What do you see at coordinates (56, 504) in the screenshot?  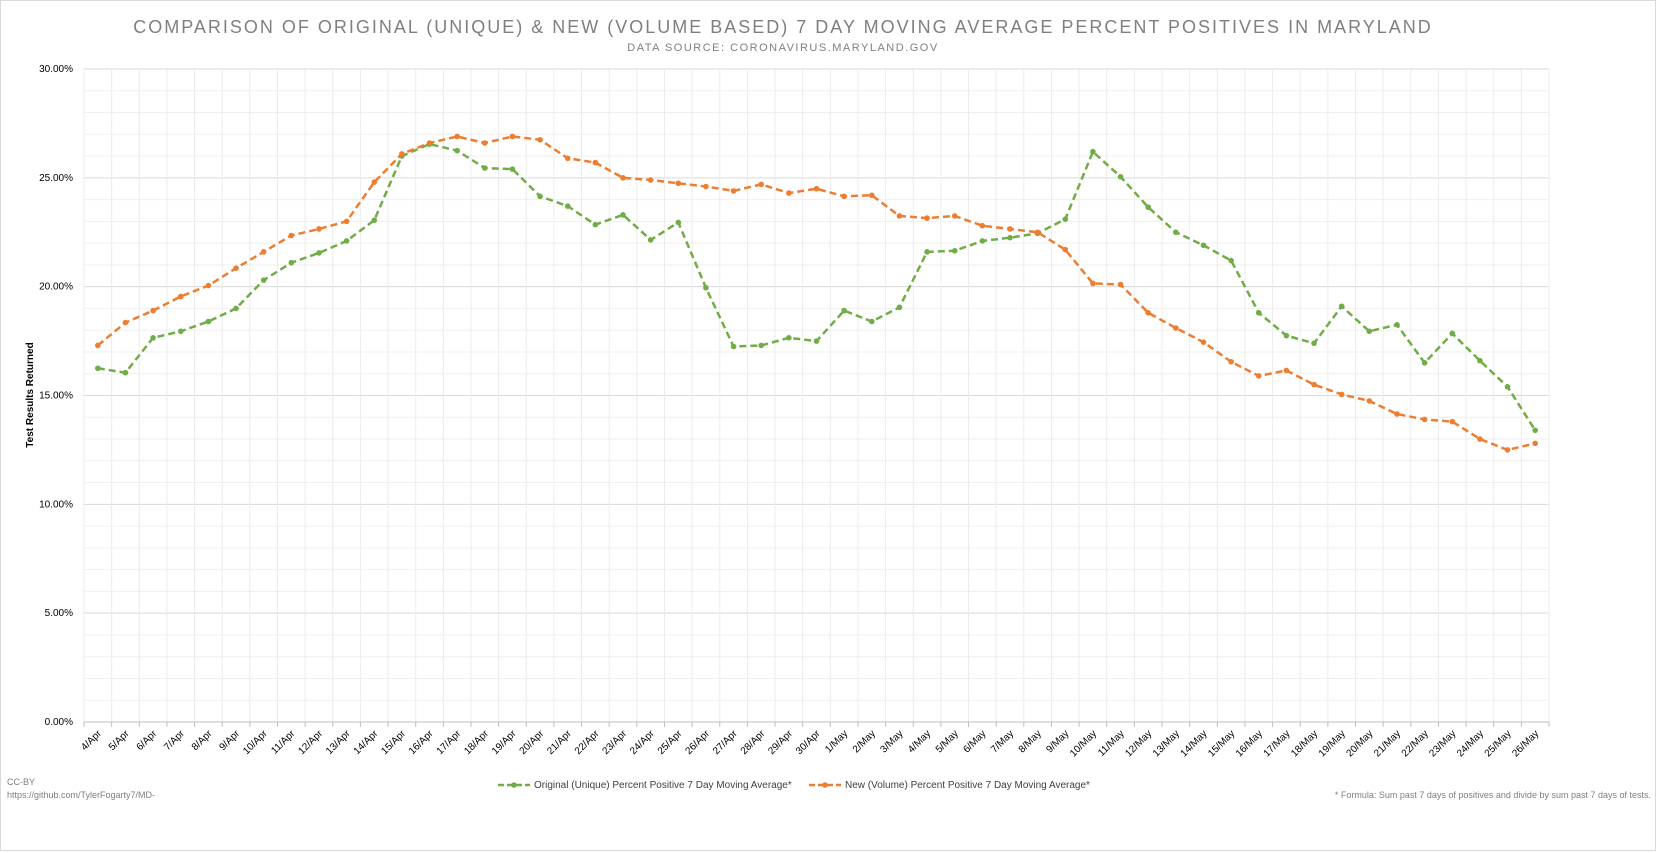 I see `y-tick-label: 10.00%` at bounding box center [56, 504].